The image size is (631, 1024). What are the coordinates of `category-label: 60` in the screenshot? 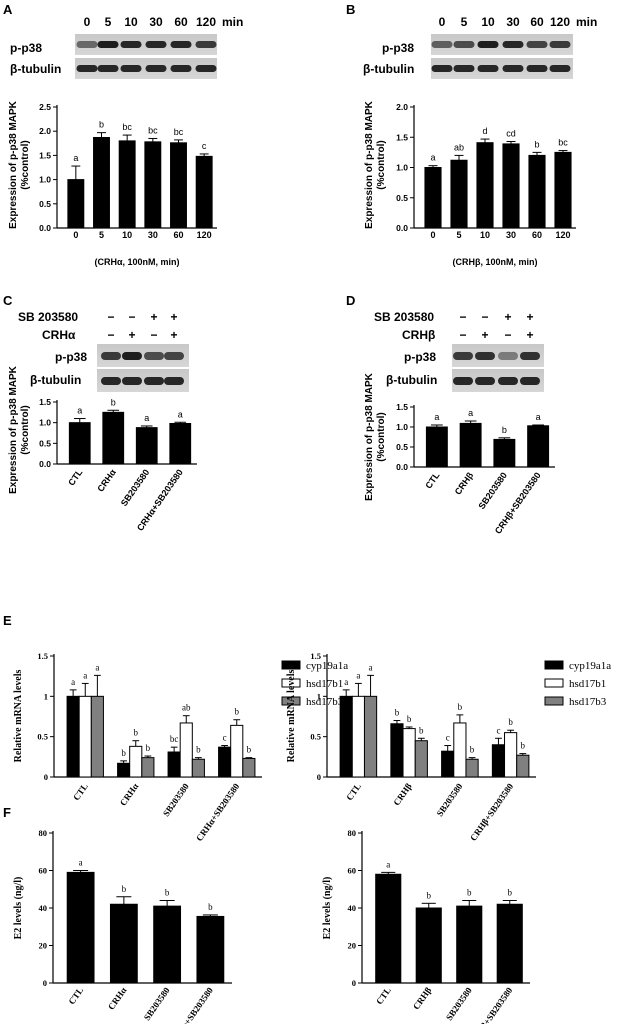 It's located at (537, 235).